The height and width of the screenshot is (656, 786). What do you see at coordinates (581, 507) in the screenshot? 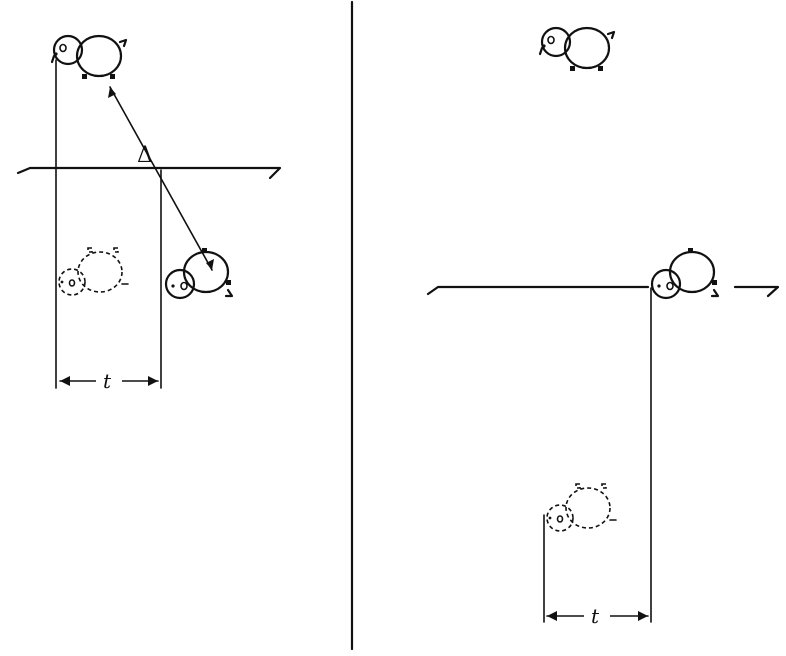
I see `pig-dashed-right-icon` at bounding box center [581, 507].